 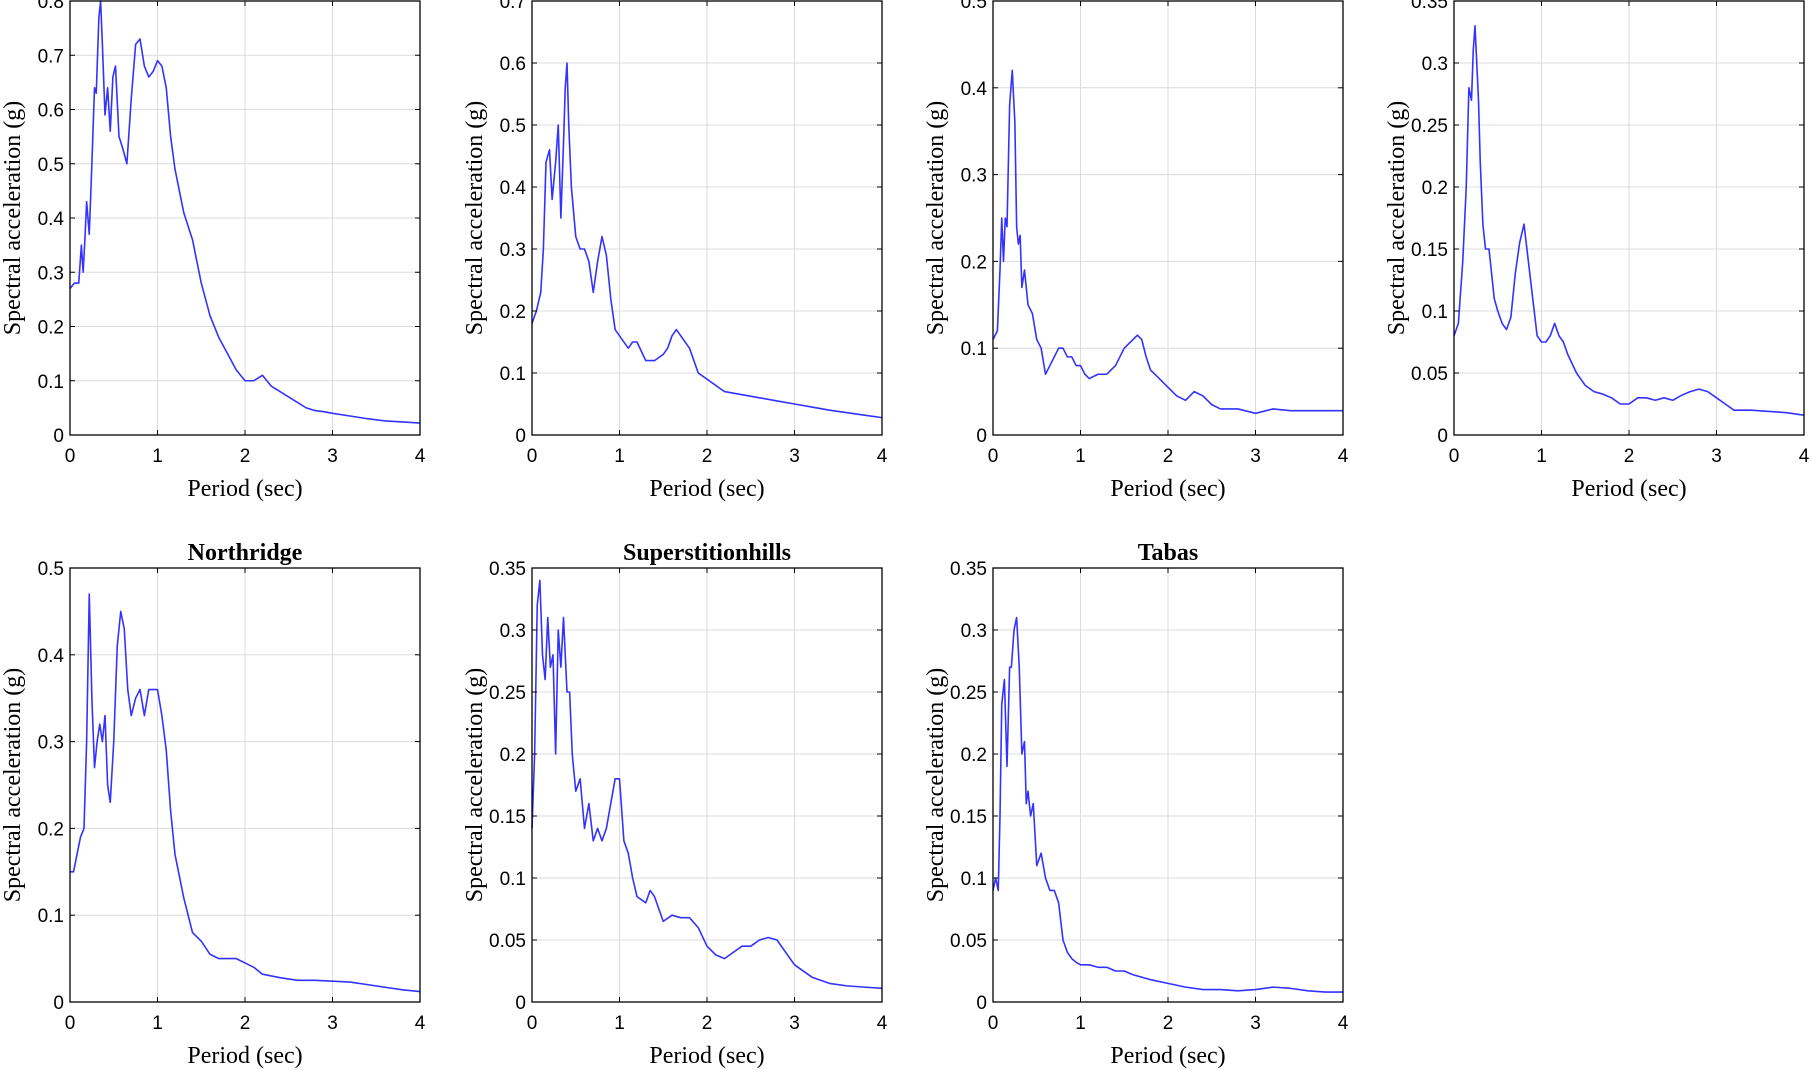 What do you see at coordinates (1167, 242) in the screenshot?
I see `series-line-landers` at bounding box center [1167, 242].